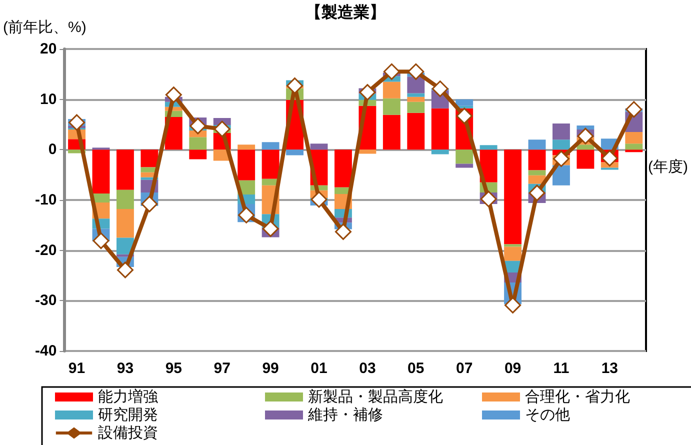  Describe the element at coordinates (668, 167) in the screenshot. I see `x-axis-title: (年度)` at that location.